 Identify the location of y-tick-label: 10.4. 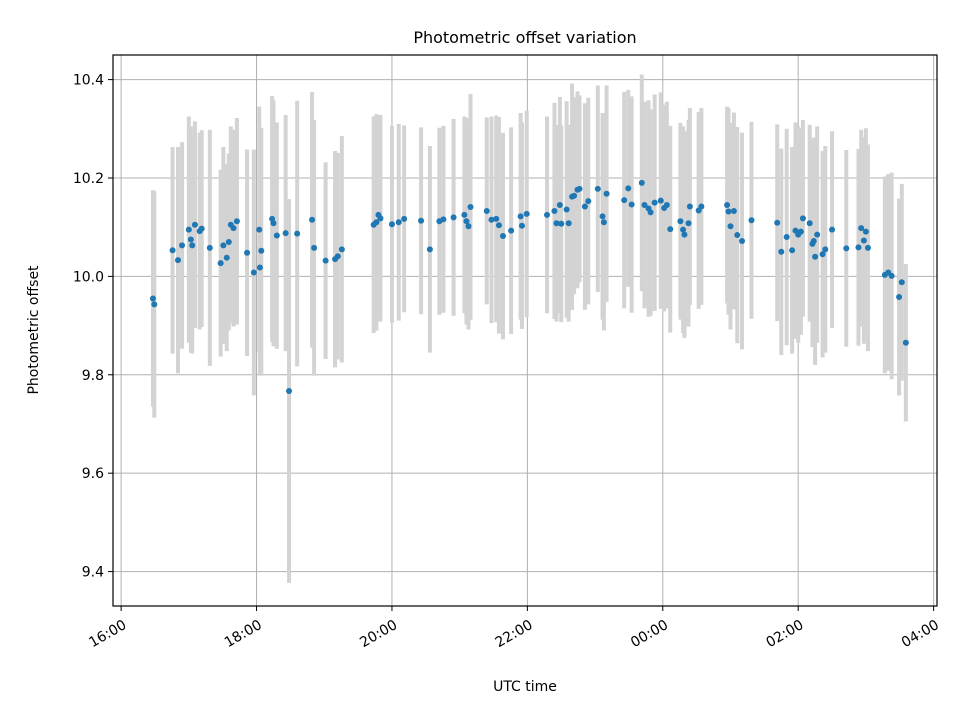
(88, 81).